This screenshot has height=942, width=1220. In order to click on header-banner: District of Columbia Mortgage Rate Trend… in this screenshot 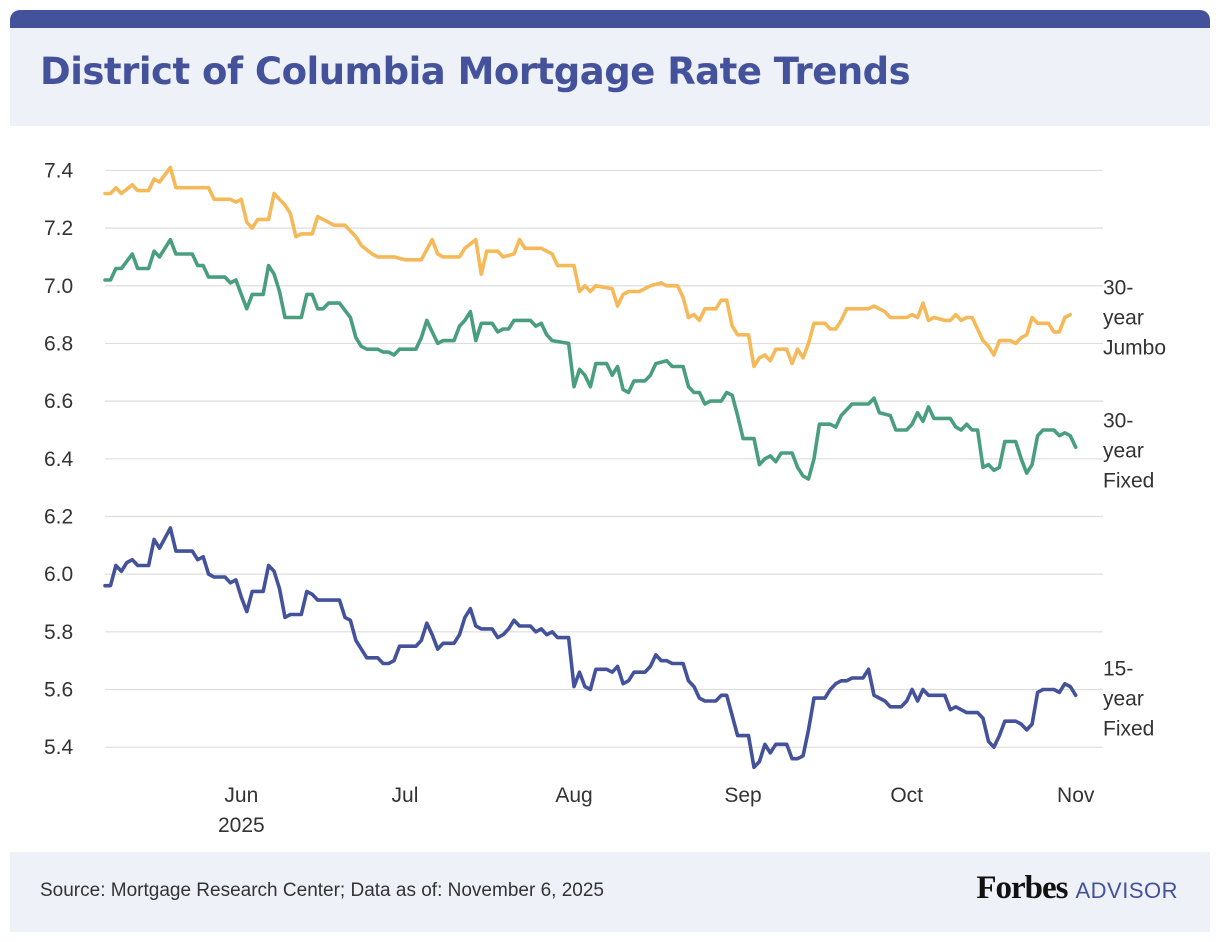, I will do `click(610, 77)`.